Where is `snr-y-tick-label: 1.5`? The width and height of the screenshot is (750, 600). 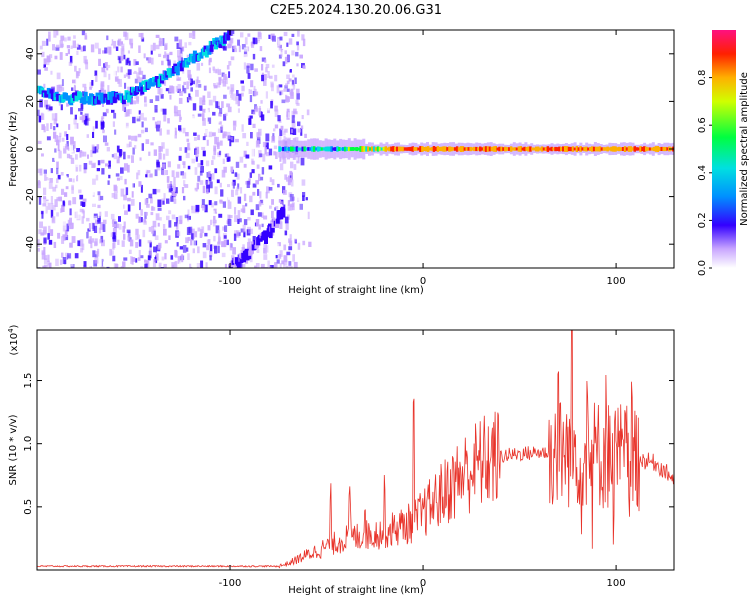
snr-y-tick-label: 1.5 is located at coordinates (28, 381).